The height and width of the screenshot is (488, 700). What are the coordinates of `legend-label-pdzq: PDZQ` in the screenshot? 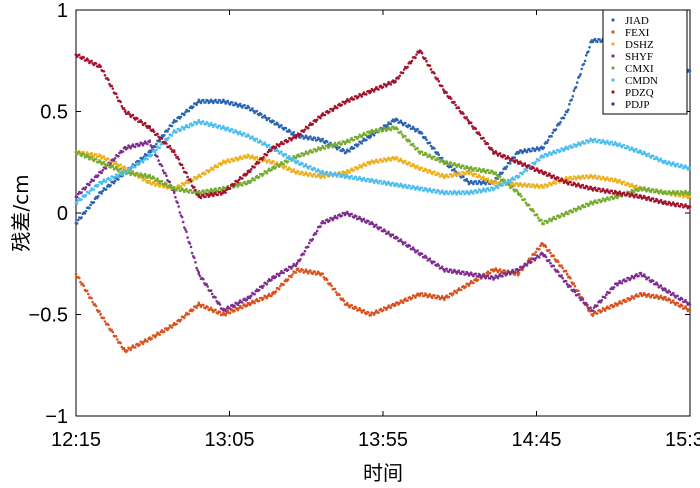 It's located at (639, 93).